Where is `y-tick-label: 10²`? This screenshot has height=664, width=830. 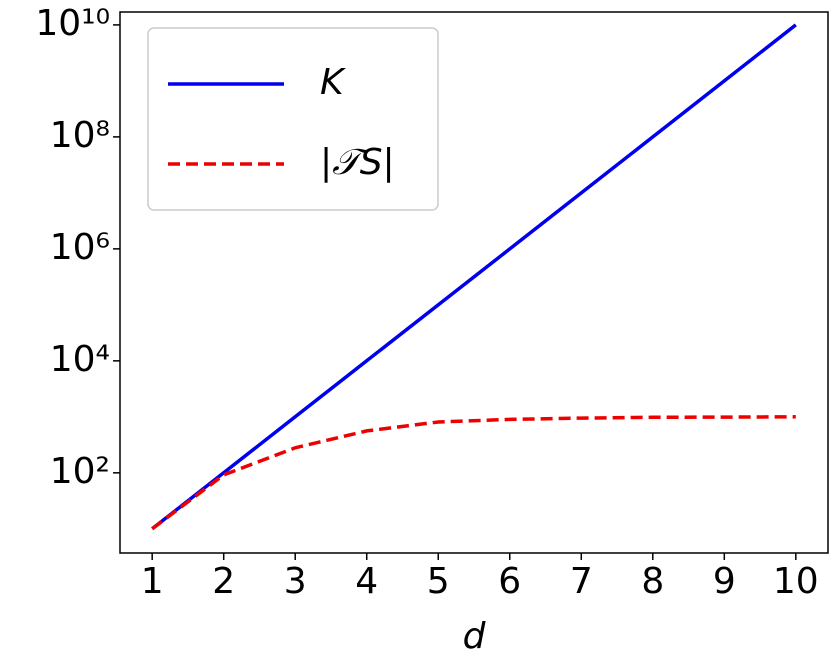
y-tick-label: 10² is located at coordinates (80, 471).